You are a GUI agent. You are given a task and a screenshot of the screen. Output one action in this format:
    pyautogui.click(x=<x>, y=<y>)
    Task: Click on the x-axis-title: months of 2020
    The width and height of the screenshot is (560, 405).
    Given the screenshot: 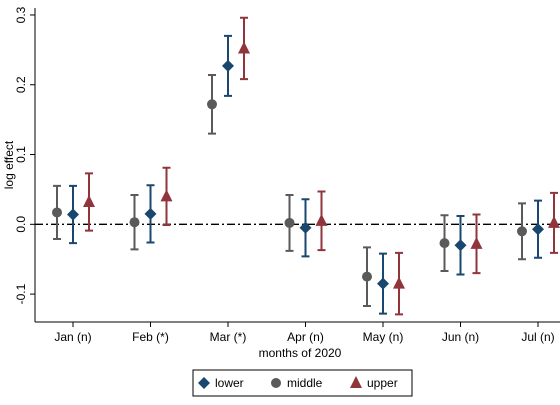 What is the action you would take?
    pyautogui.click(x=300, y=353)
    